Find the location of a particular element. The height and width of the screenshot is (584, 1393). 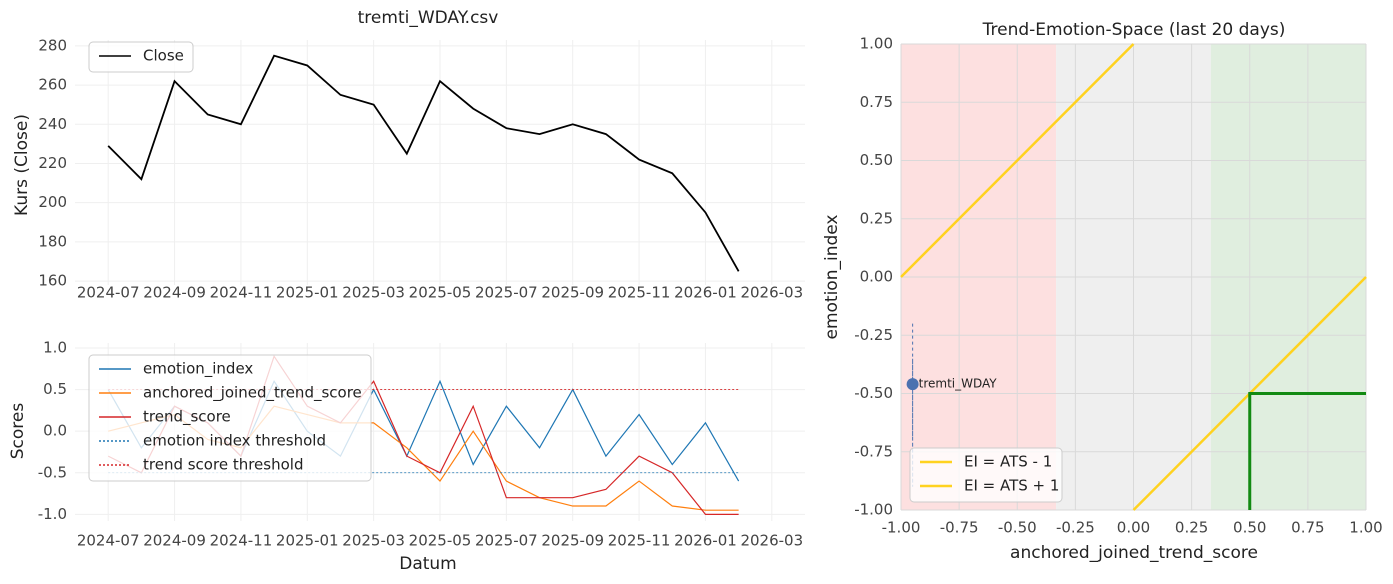

legend-label: trend score threshold is located at coordinates (223, 465).